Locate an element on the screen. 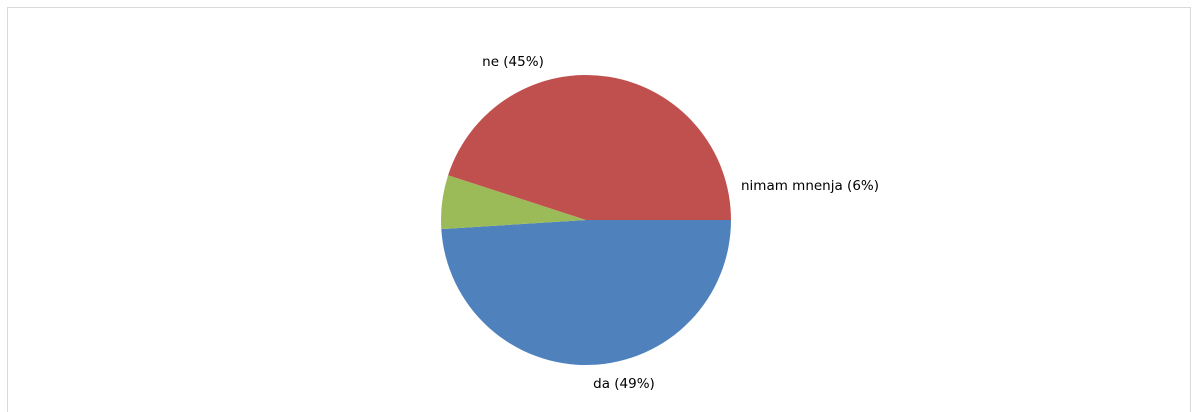  slice-da is located at coordinates (586, 293).